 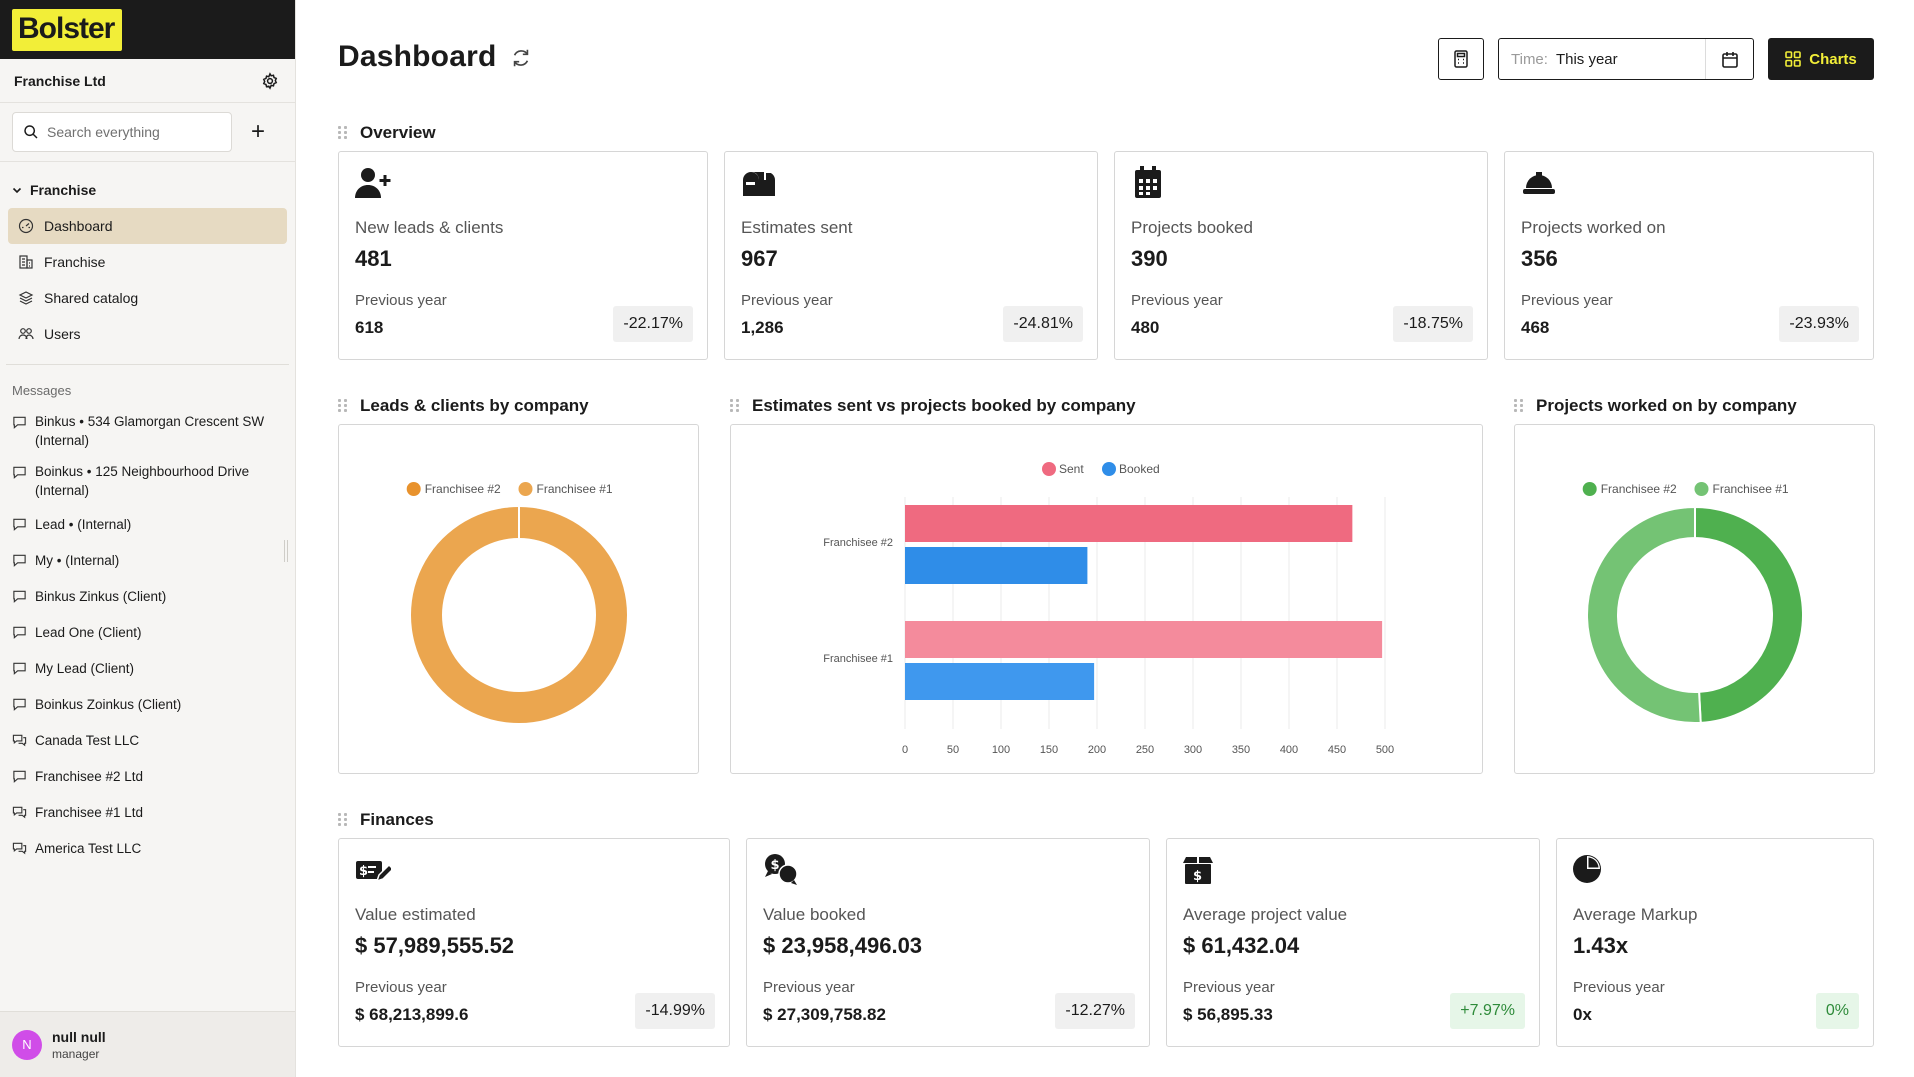 What do you see at coordinates (270, 80) in the screenshot?
I see `gear-icon` at bounding box center [270, 80].